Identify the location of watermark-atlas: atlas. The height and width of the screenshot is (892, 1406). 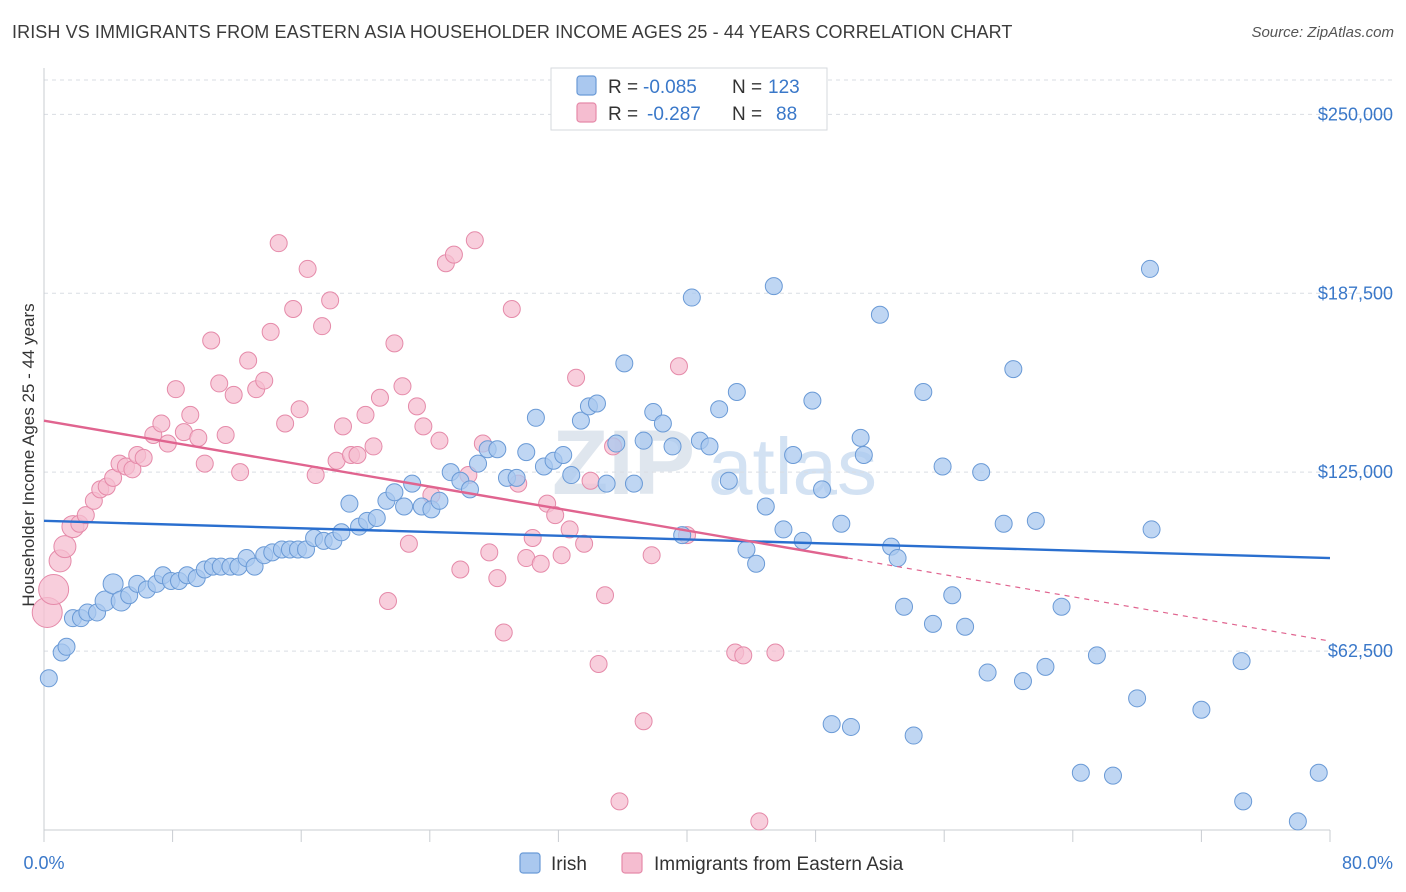
(792, 466).